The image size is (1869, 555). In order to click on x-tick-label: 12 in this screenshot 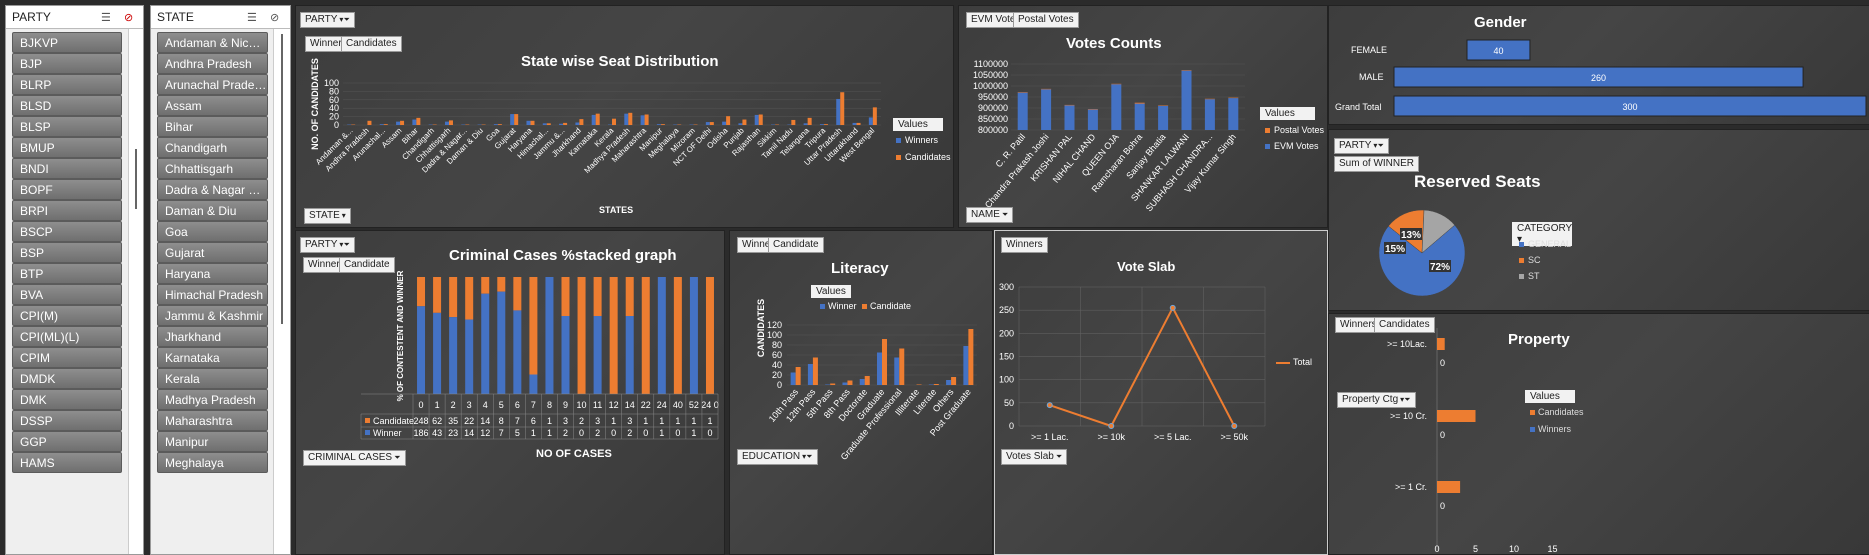, I will do `click(614, 405)`.